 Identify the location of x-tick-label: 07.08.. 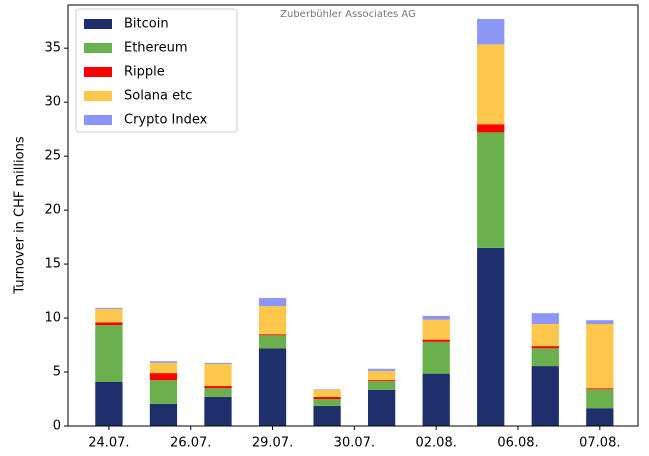
(599, 443).